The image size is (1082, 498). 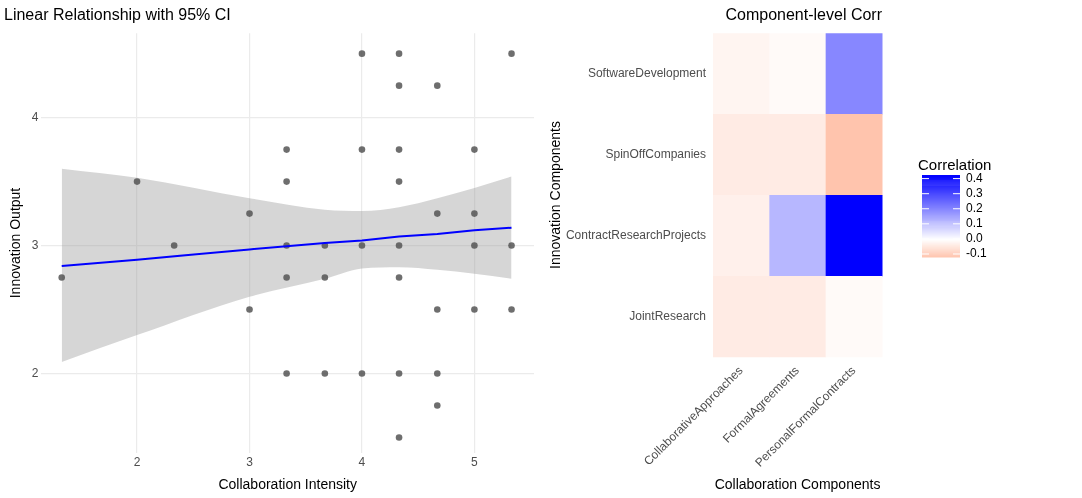 I want to click on y-tick-label: ContractResearchProjects, so click(x=635, y=234).